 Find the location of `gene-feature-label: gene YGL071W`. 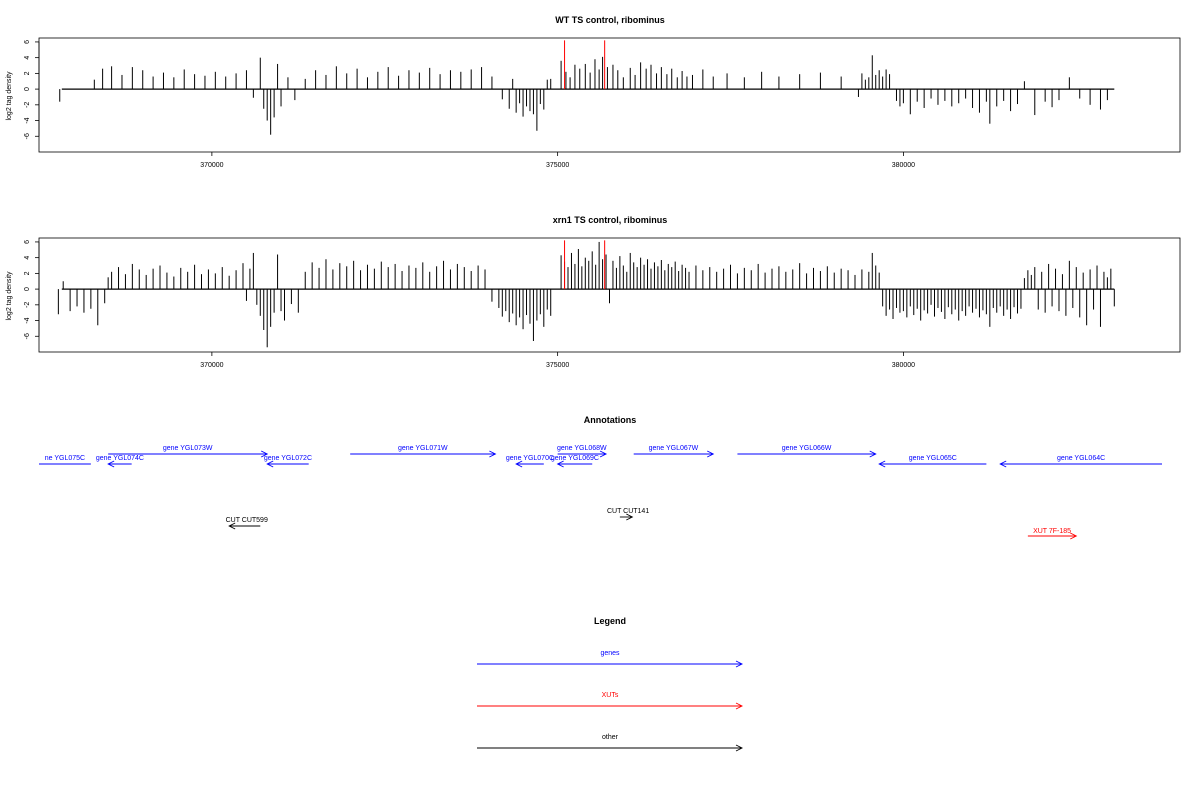

gene-feature-label: gene YGL071W is located at coordinates (423, 448).